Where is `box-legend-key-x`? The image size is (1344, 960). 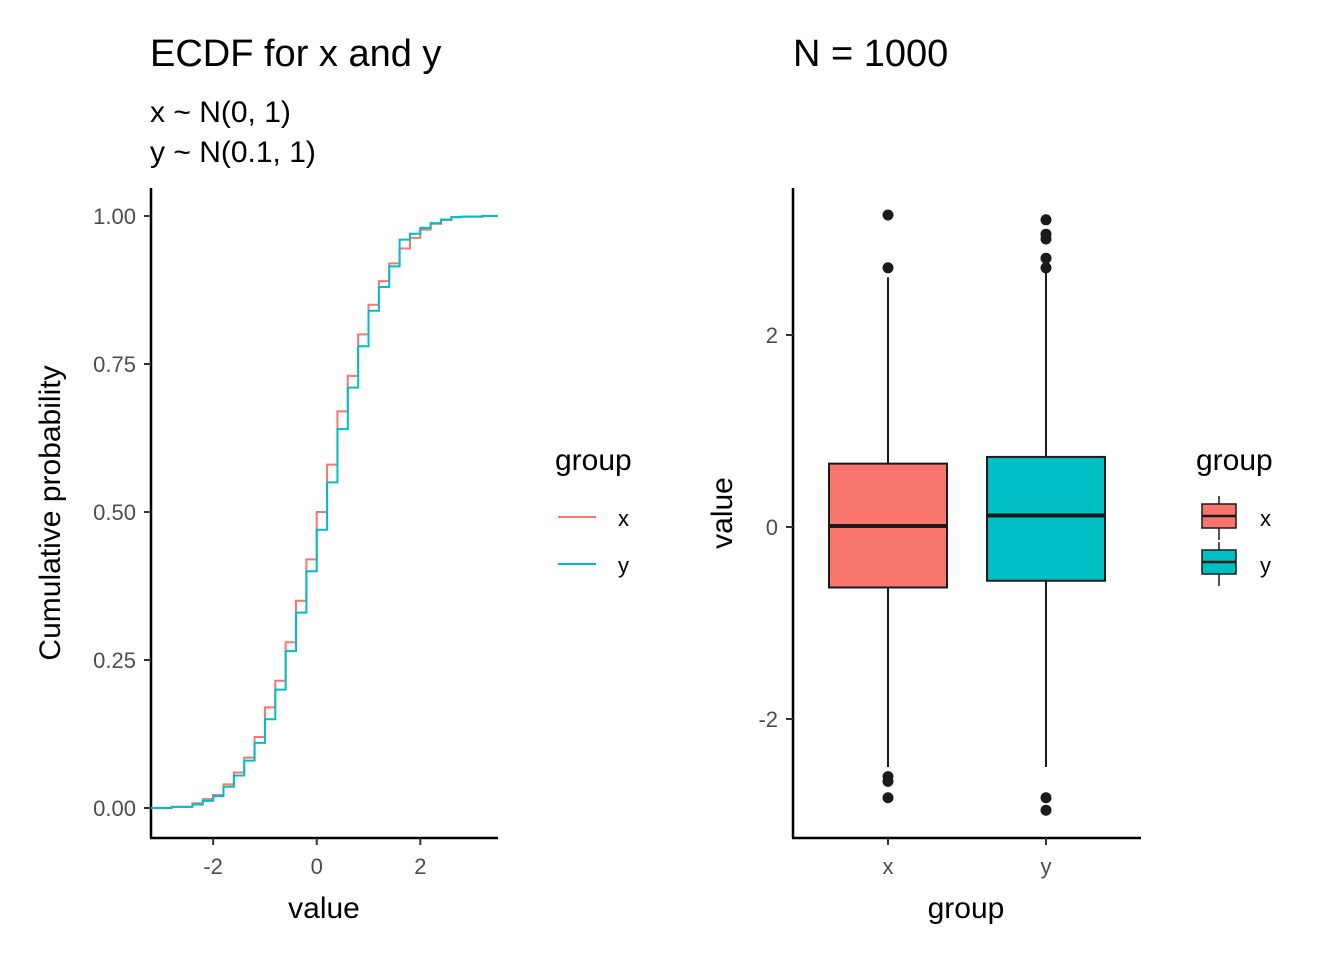
box-legend-key-x is located at coordinates (1219, 518).